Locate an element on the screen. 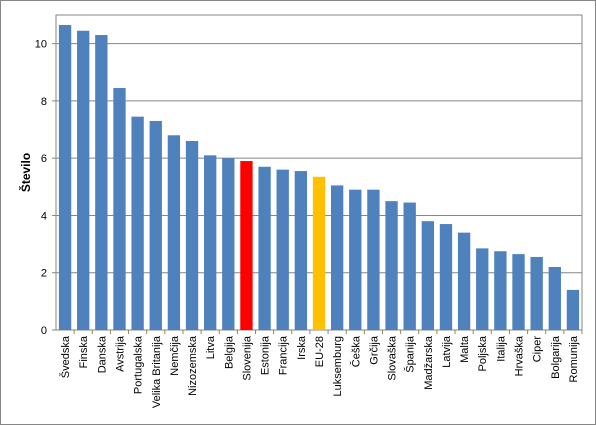 The height and width of the screenshot is (425, 596). x-tick-label: Velika Britanija is located at coordinates (157, 371).